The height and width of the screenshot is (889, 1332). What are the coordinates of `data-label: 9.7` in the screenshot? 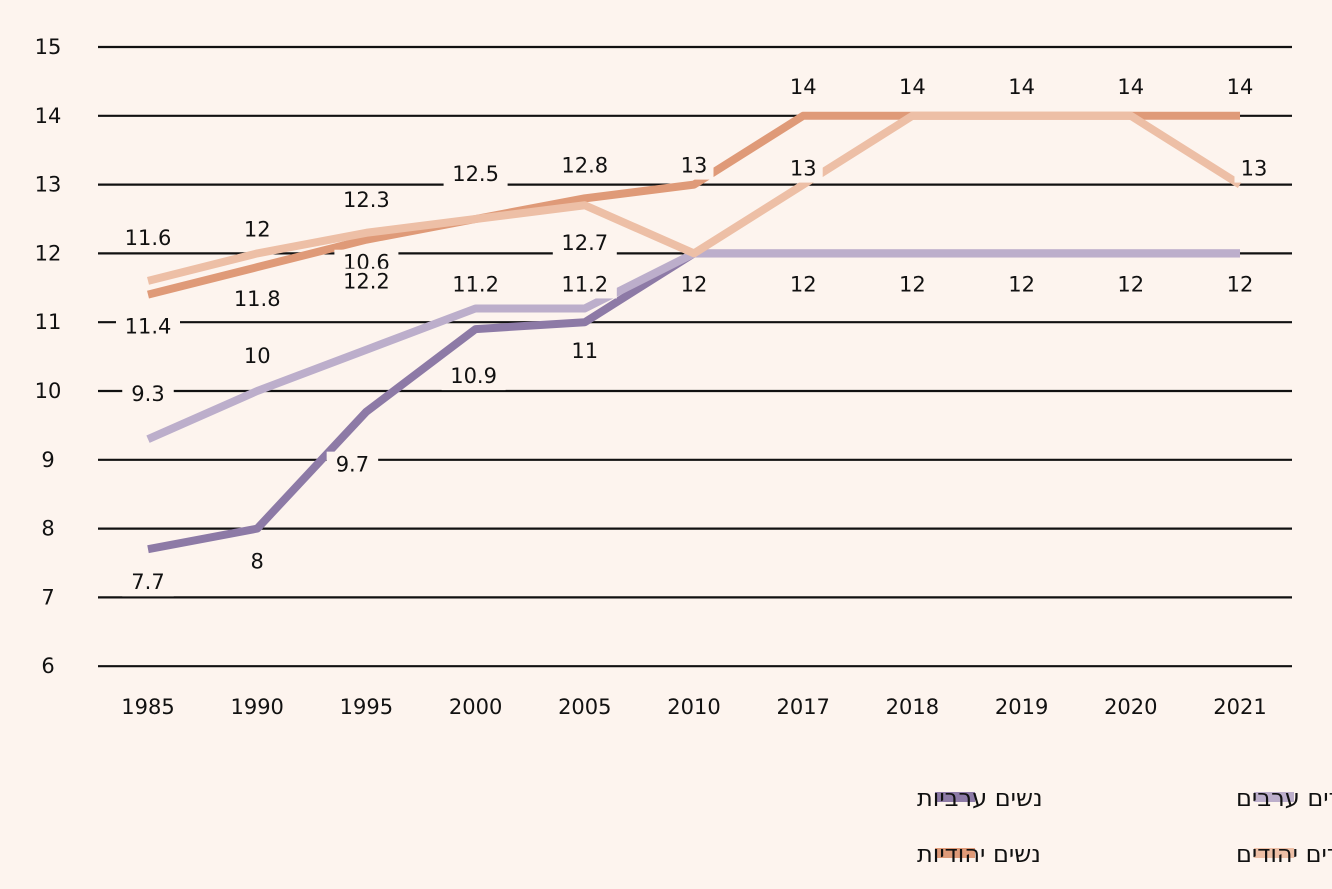 It's located at (352, 465).